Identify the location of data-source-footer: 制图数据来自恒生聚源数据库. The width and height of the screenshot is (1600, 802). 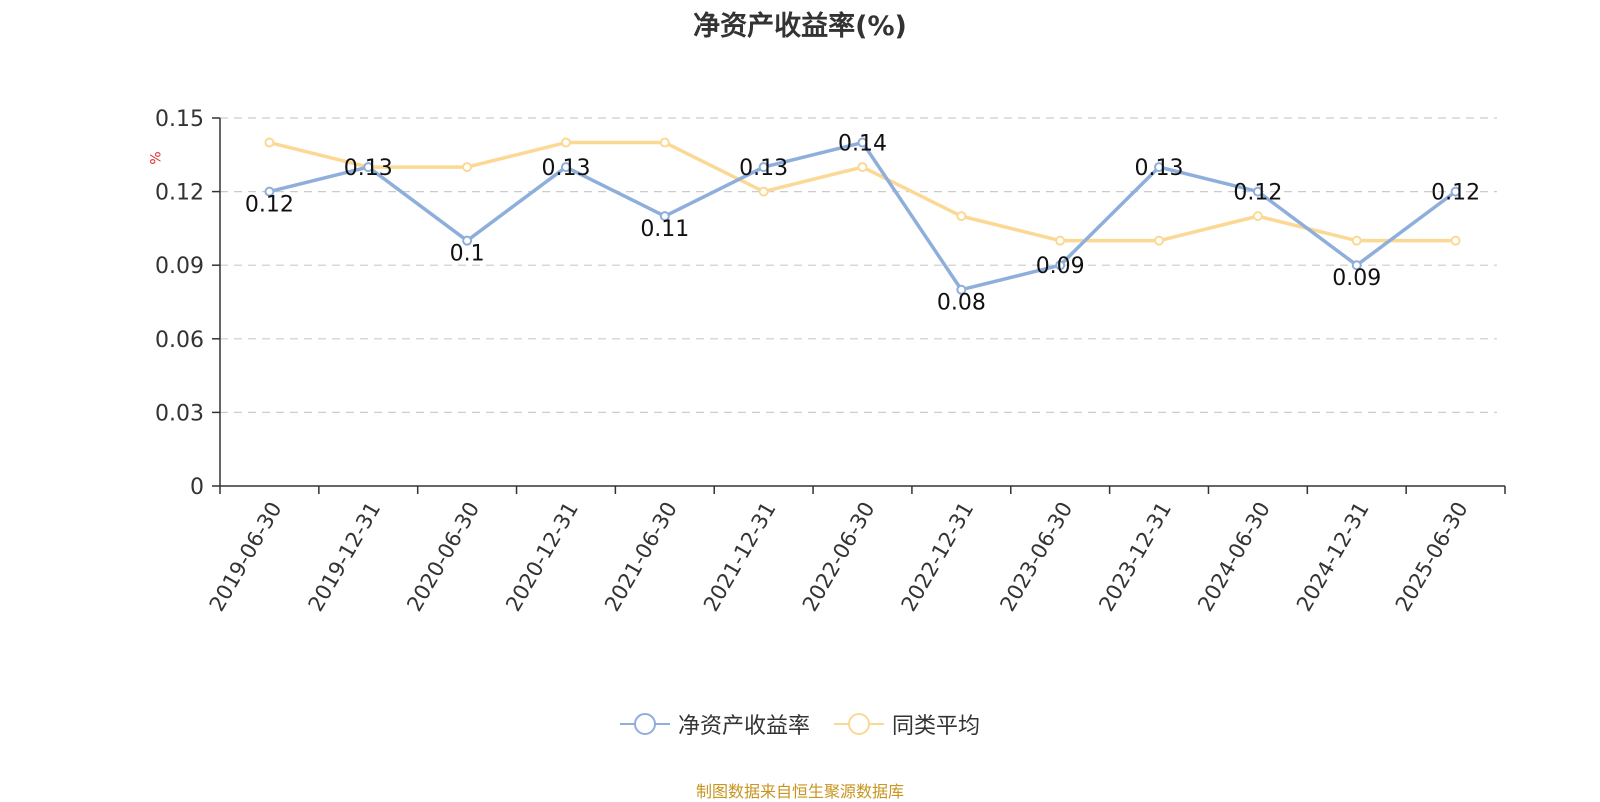
(799, 791).